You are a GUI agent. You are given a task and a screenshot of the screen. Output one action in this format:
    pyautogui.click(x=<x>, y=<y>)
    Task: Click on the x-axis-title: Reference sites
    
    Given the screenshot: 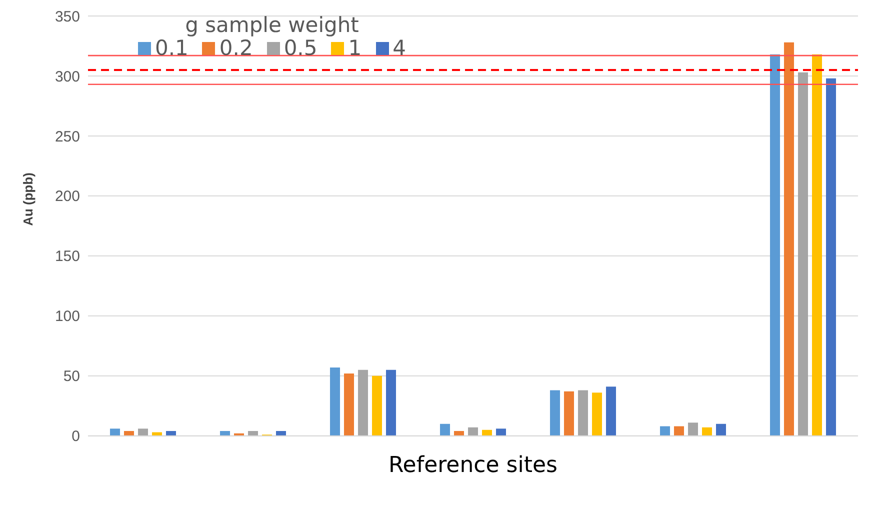 What is the action you would take?
    pyautogui.click(x=473, y=465)
    